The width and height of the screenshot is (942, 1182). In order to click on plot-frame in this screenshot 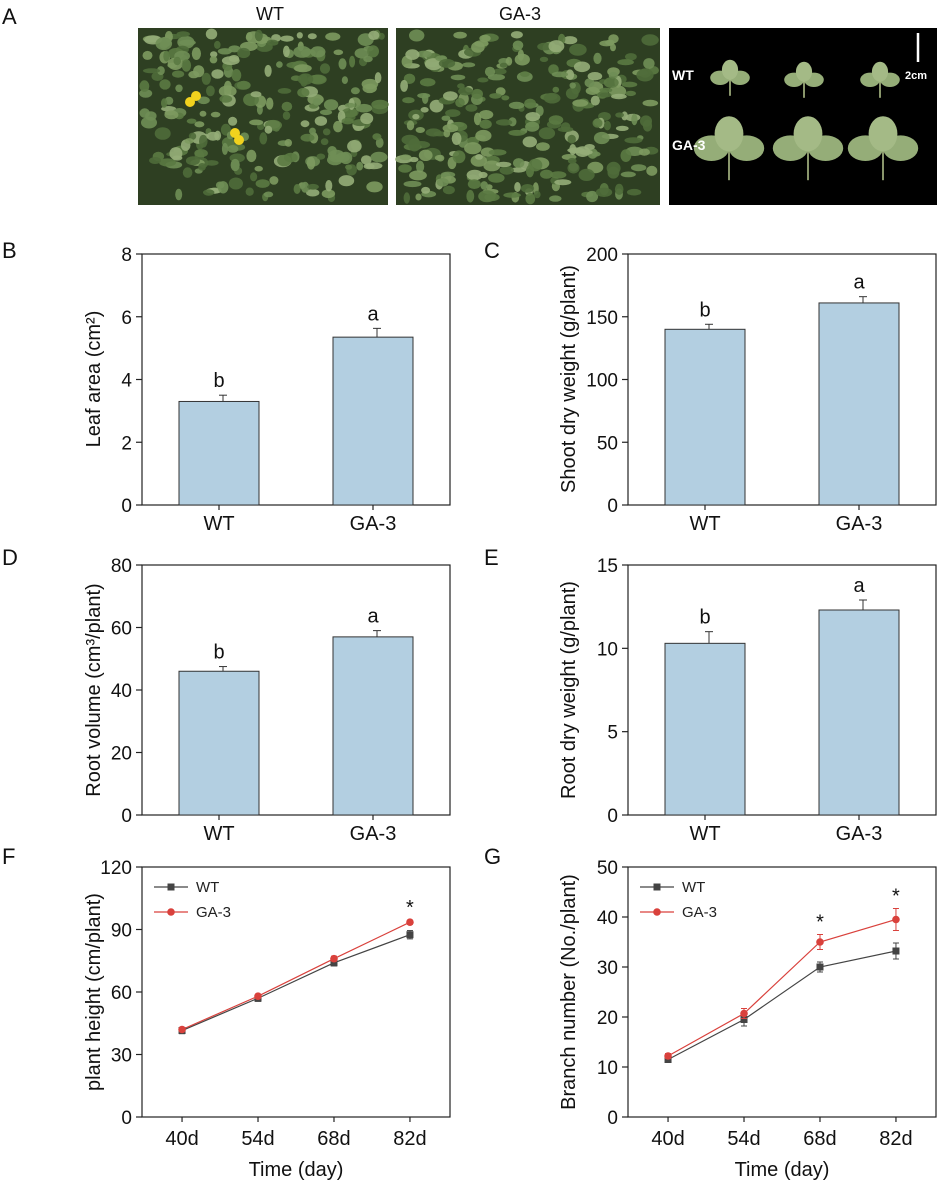, I will do `click(782, 992)`.